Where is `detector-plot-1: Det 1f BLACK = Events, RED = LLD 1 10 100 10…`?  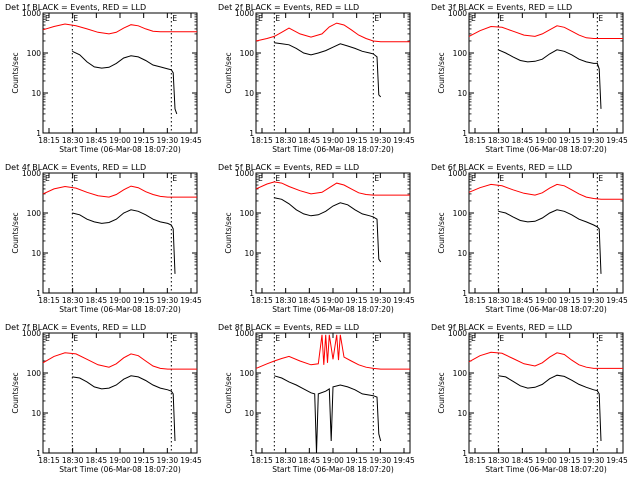
detector-plot-1: Det 1f BLACK = Events, RED = LLD 1 10 100 10… is located at coordinates (103, 78).